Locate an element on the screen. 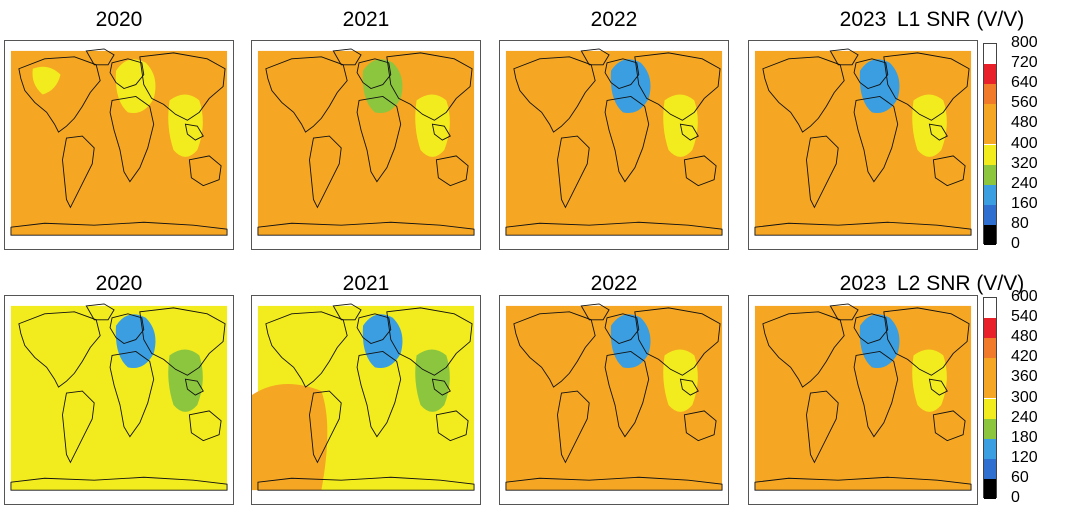 The image size is (1080, 525). colorbar-tick-label: 640 is located at coordinates (1024, 83).